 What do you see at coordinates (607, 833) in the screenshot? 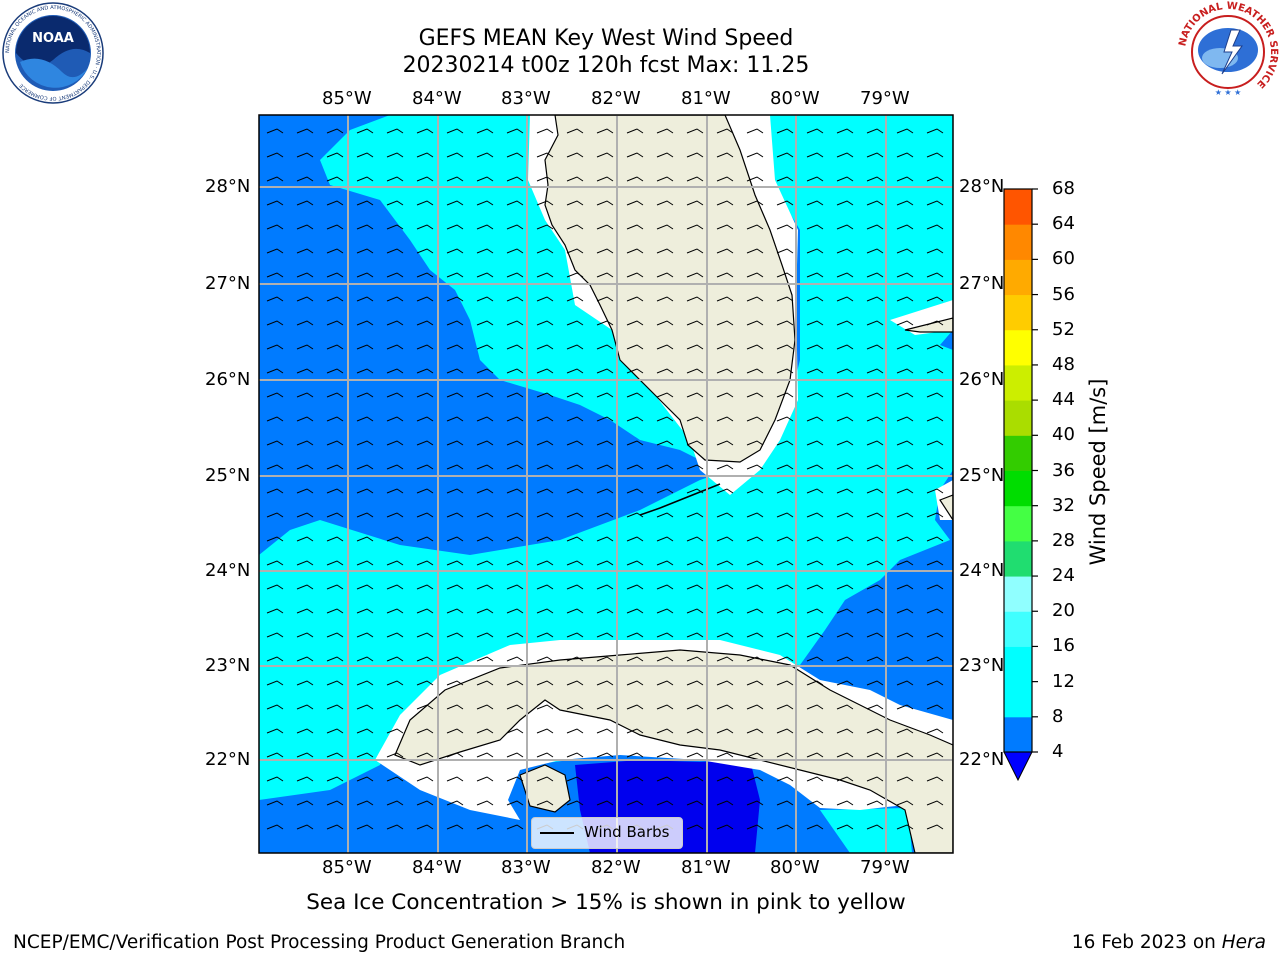
I see `map-legend: Wind Barbs` at bounding box center [607, 833].